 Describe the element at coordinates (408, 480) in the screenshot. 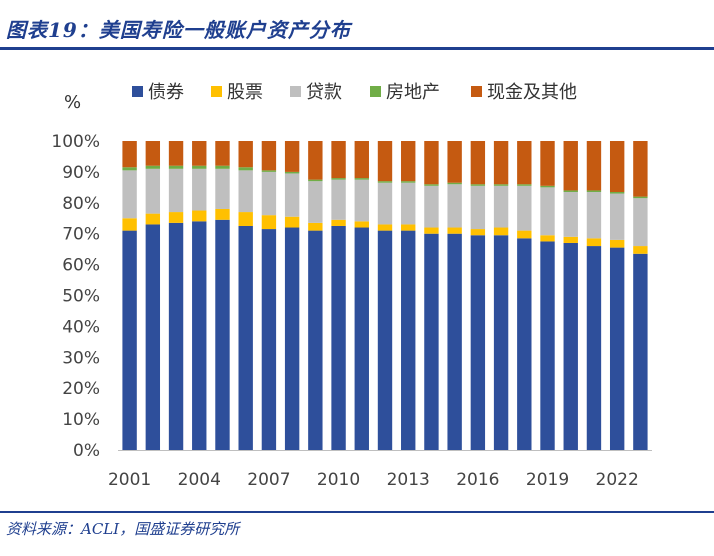

I see `x-tick-label: 2013` at that location.